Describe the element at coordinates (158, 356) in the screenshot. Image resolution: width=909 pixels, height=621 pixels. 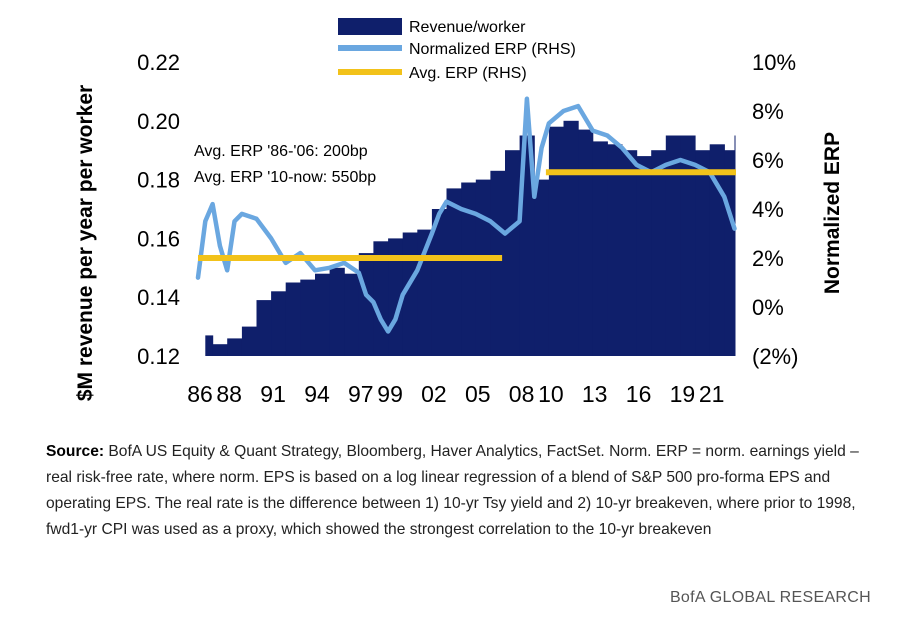
I see `y-tick-label: 0.12` at that location.